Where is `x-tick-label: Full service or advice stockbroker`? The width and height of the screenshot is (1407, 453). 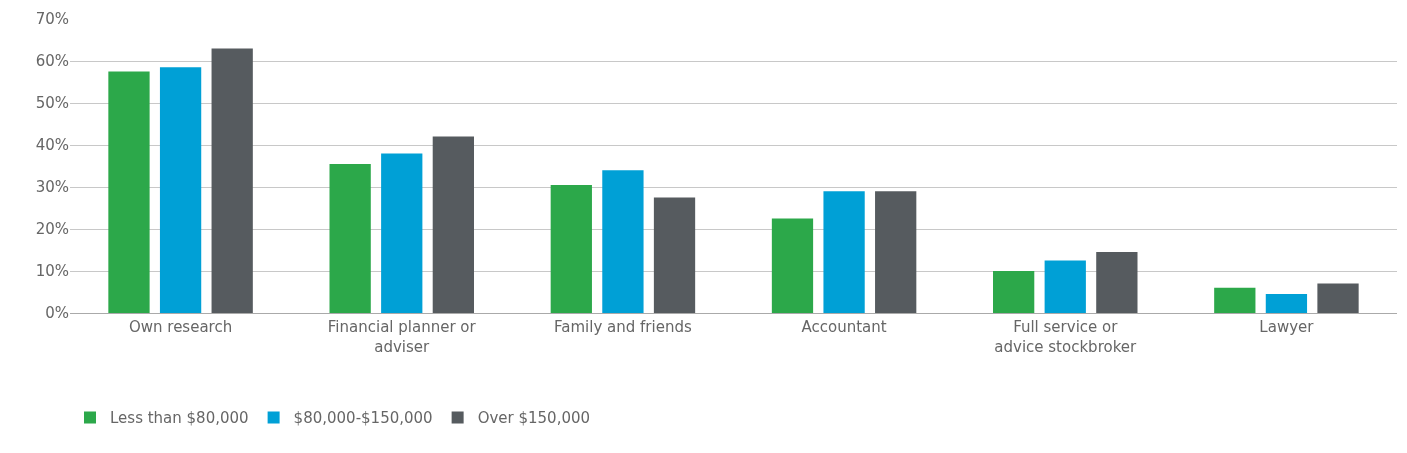
x-tick-label: Full service or advice stockbroker is located at coordinates (1066, 337).